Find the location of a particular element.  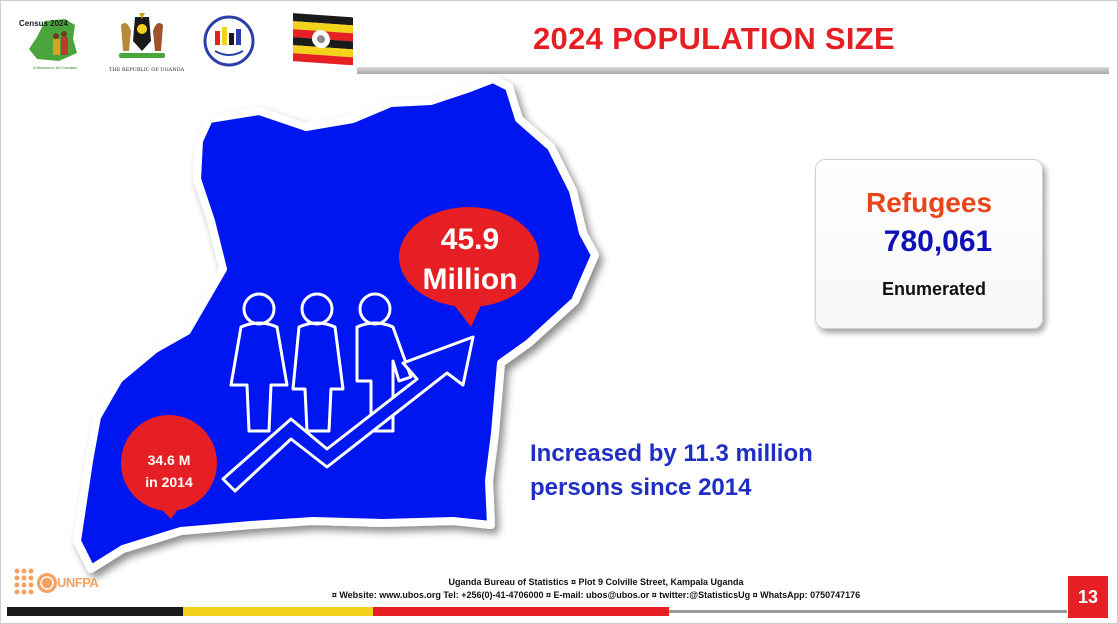

population-2024-bubble-shape is located at coordinates (469, 267).